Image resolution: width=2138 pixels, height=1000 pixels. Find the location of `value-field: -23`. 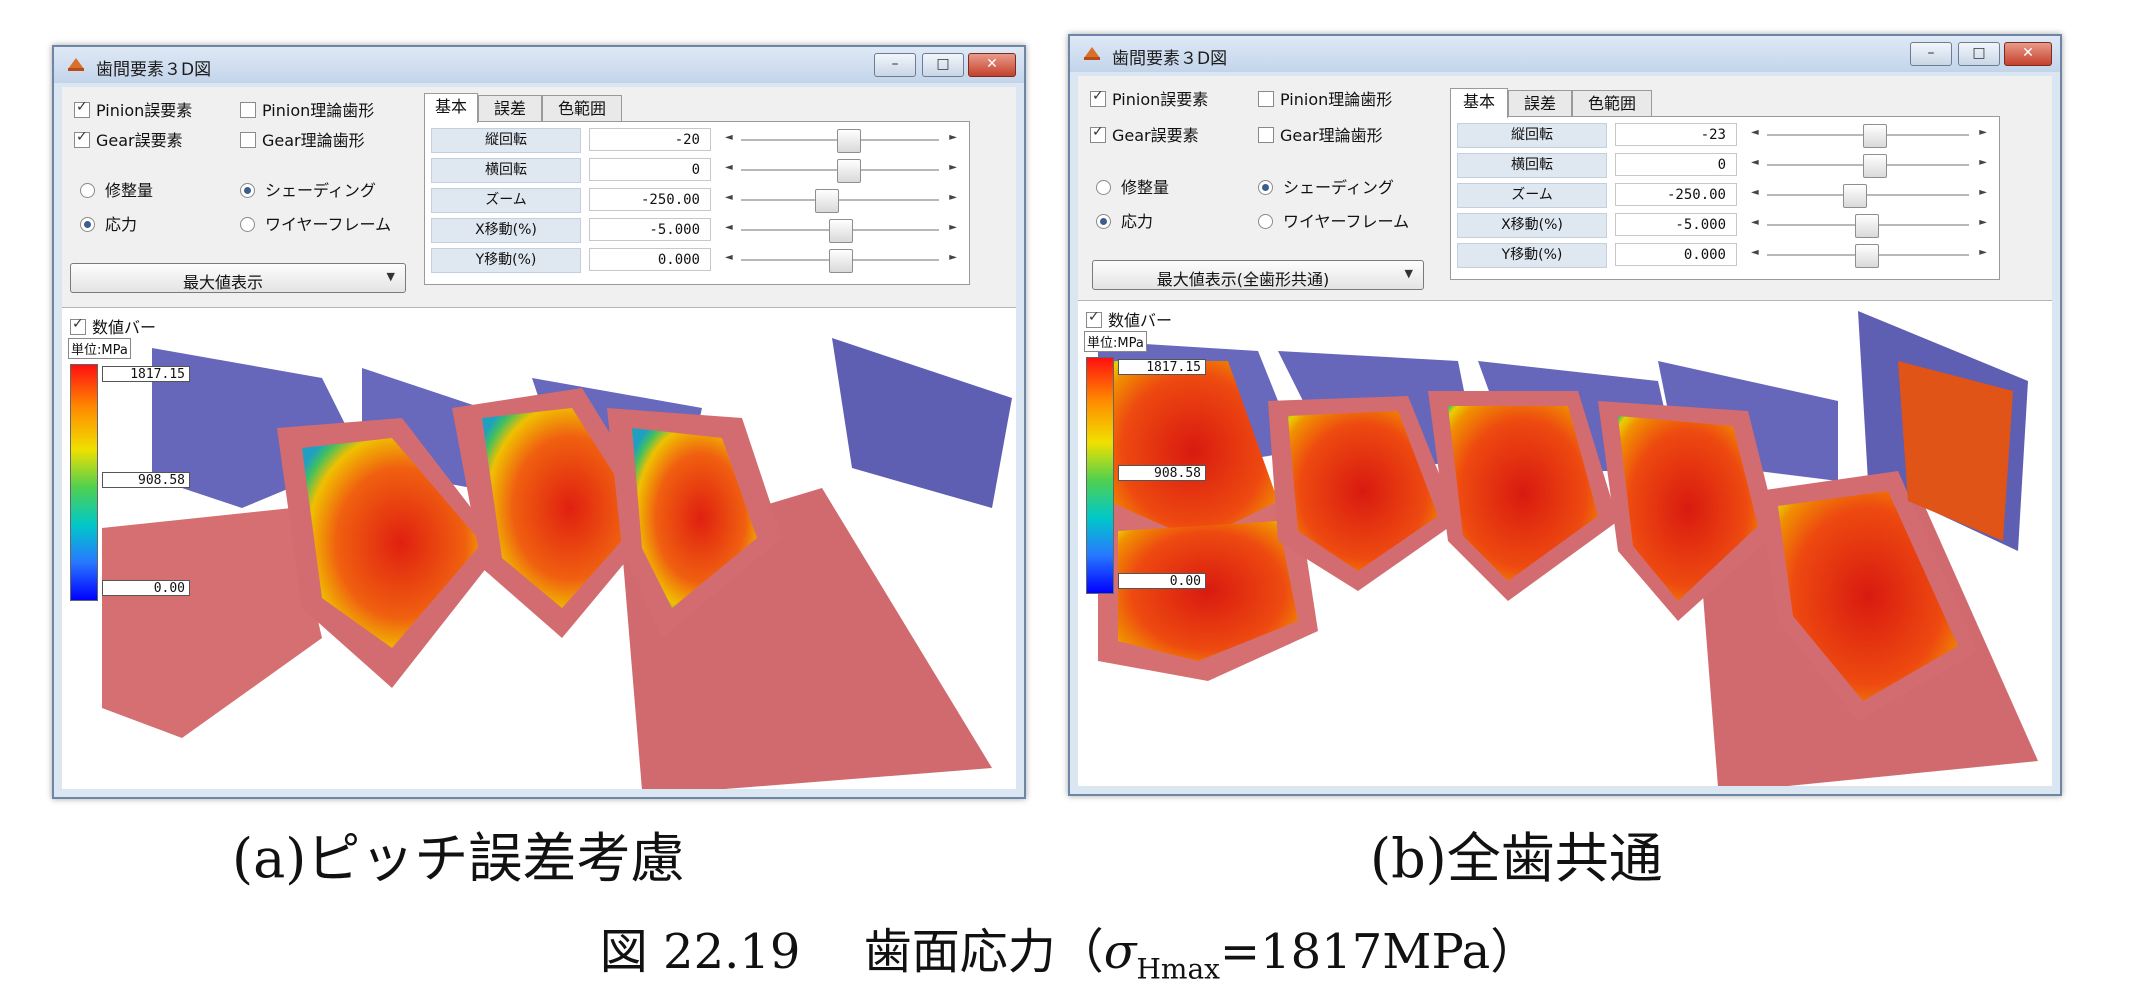

value-field: -23 is located at coordinates (1676, 134).